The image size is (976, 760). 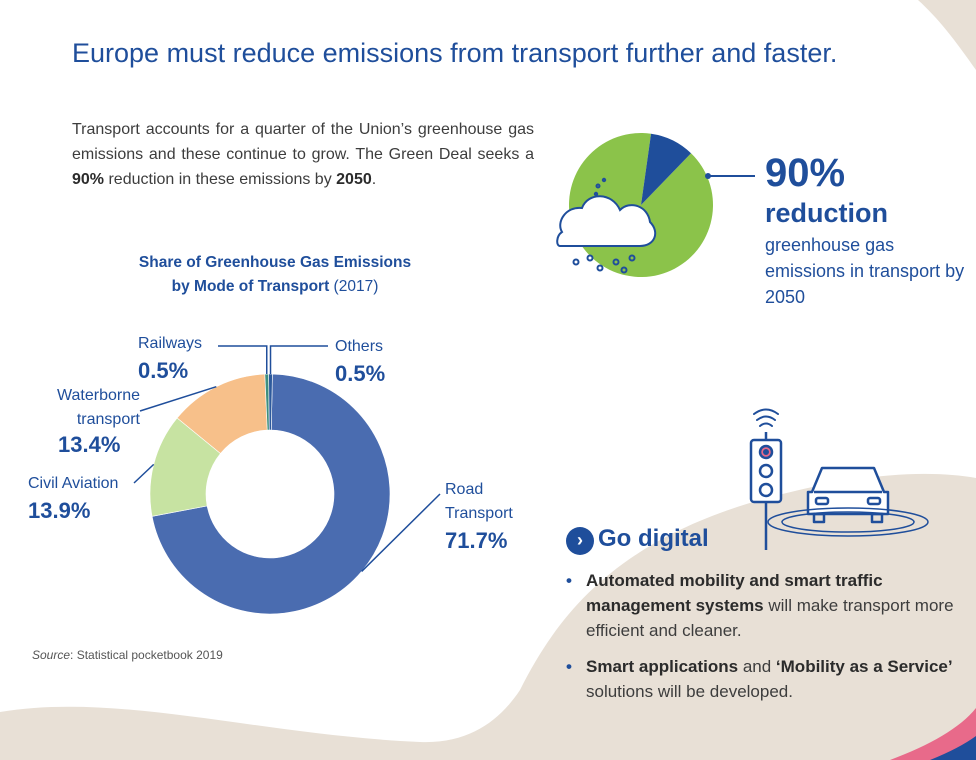 I want to click on reduction-leader-dot, so click(x=708, y=176).